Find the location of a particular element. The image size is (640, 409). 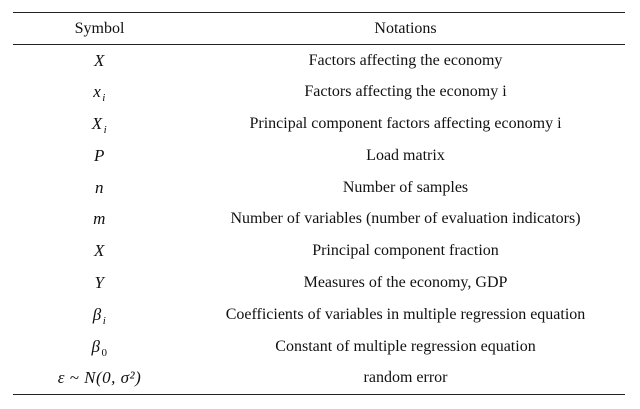

notation-cell: Principal component fraction is located at coordinates (405, 251).